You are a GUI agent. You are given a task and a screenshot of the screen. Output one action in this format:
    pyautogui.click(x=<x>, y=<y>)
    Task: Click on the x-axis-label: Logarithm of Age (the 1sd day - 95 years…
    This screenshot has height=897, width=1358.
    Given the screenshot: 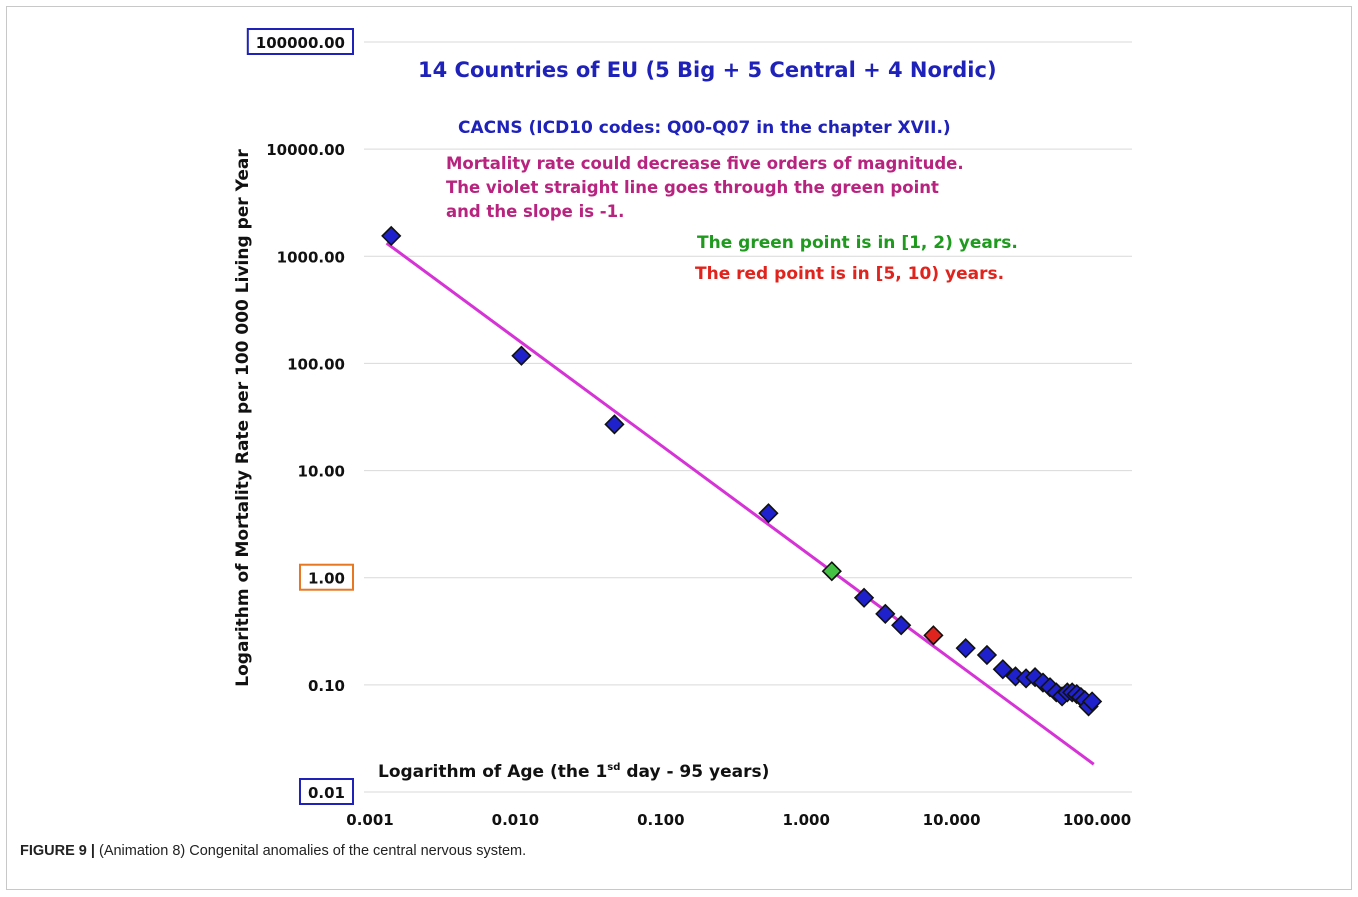 What is the action you would take?
    pyautogui.click(x=573, y=772)
    